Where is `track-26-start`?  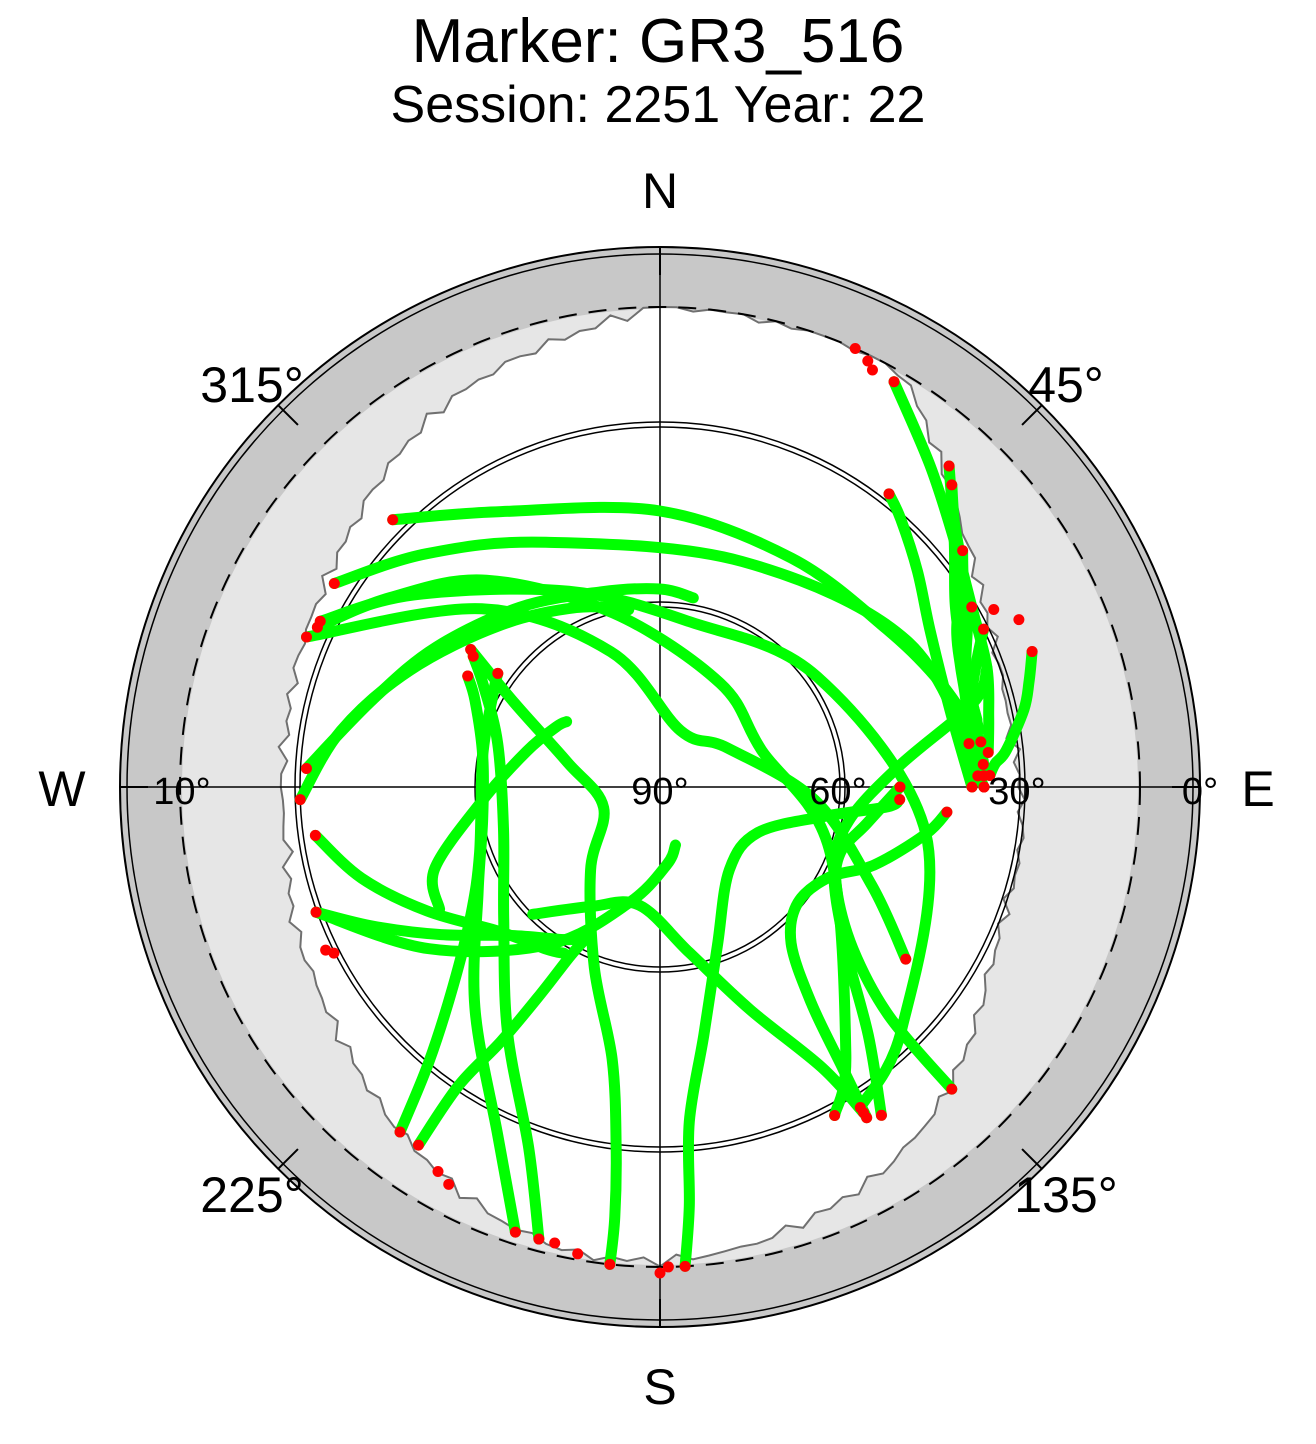 track-26-start is located at coordinates (334, 584).